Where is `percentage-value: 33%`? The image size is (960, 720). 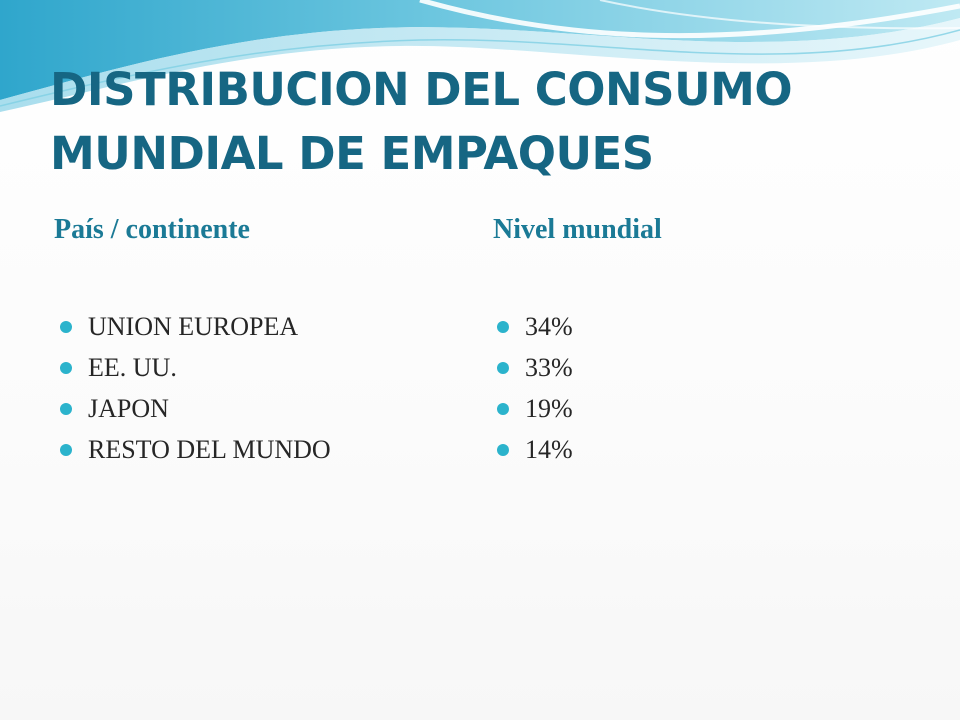
percentage-value: 33% is located at coordinates (549, 367).